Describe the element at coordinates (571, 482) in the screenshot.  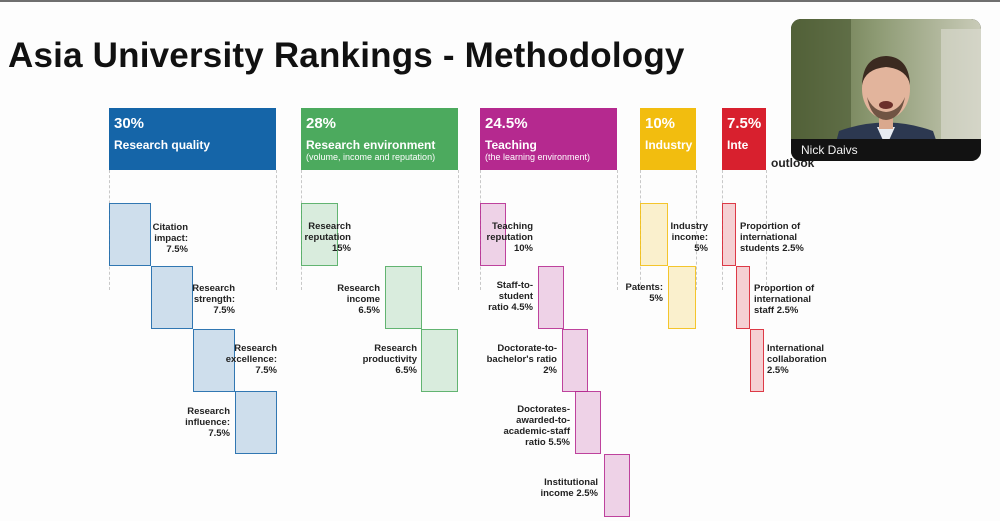
I see `metric-label-line: Institutional` at that location.